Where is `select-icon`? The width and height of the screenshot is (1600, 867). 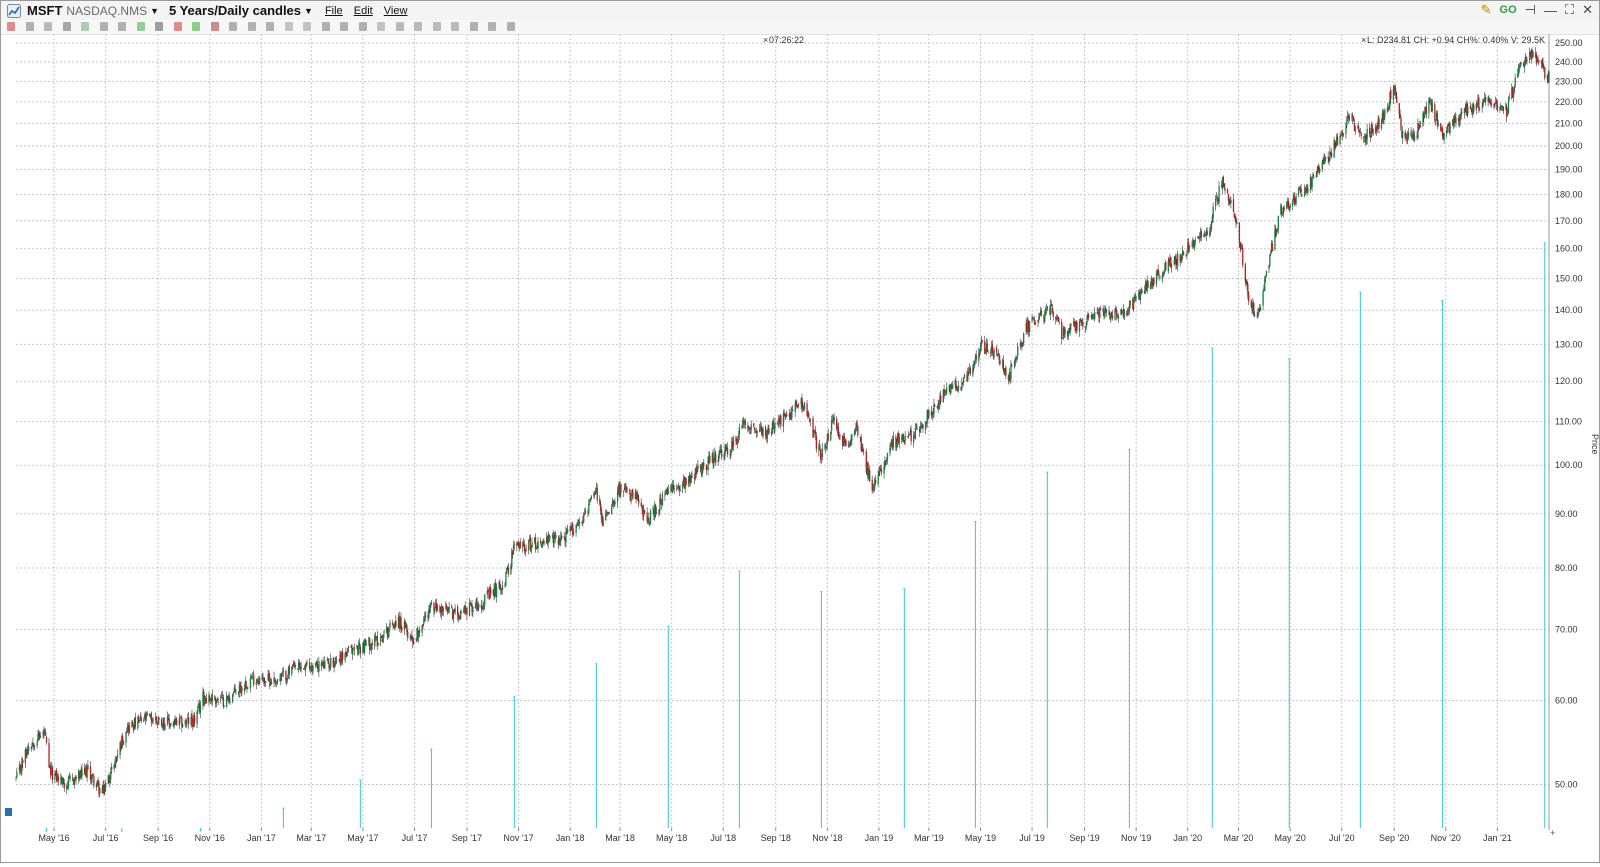 select-icon is located at coordinates (325, 26).